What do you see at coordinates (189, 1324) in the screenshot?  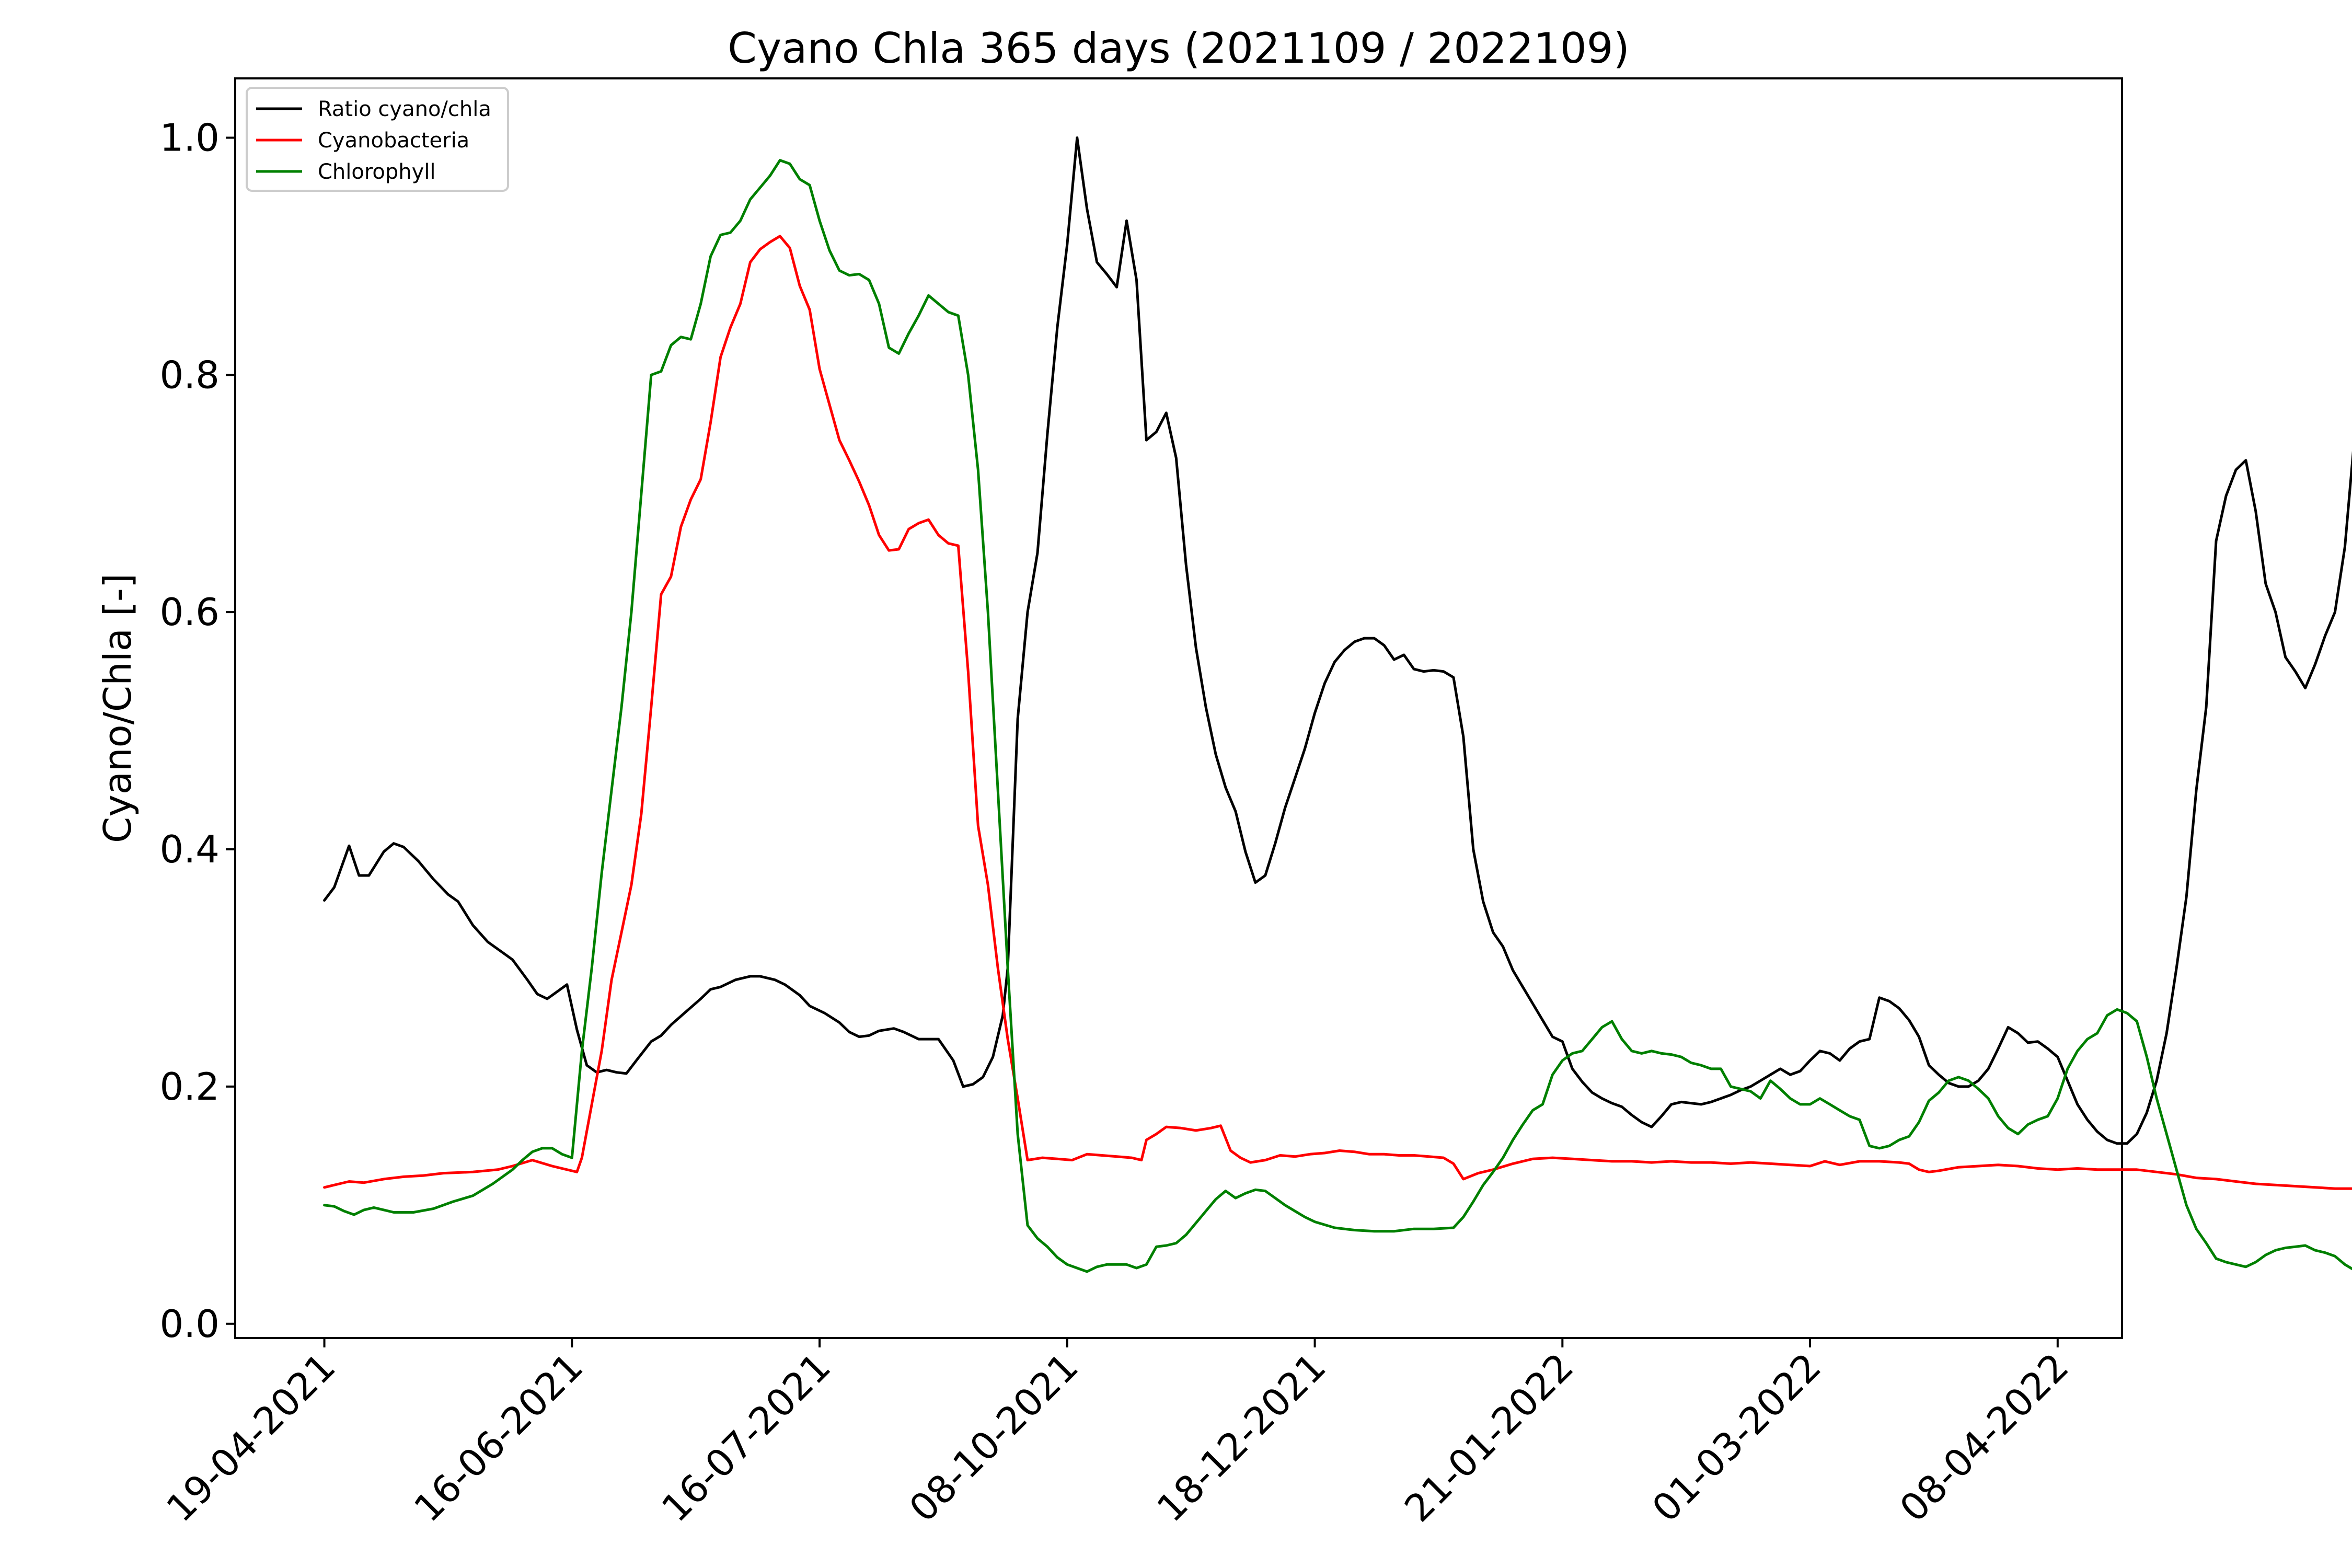 I see `y-tick-label: 0.0` at bounding box center [189, 1324].